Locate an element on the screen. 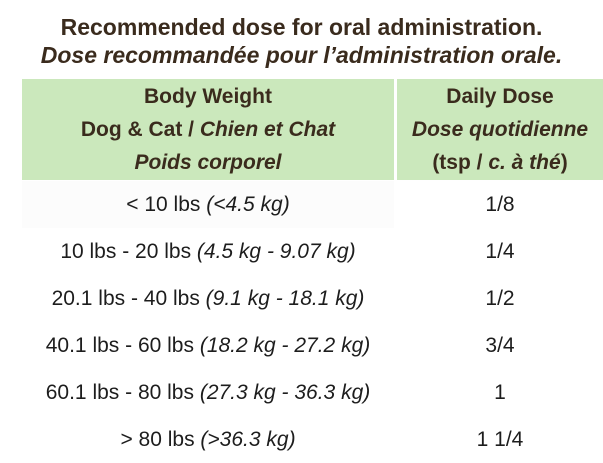 Image resolution: width=603 pixels, height=463 pixels. weight-metric: (9.1 kg - 18.1 kg) is located at coordinates (285, 298).